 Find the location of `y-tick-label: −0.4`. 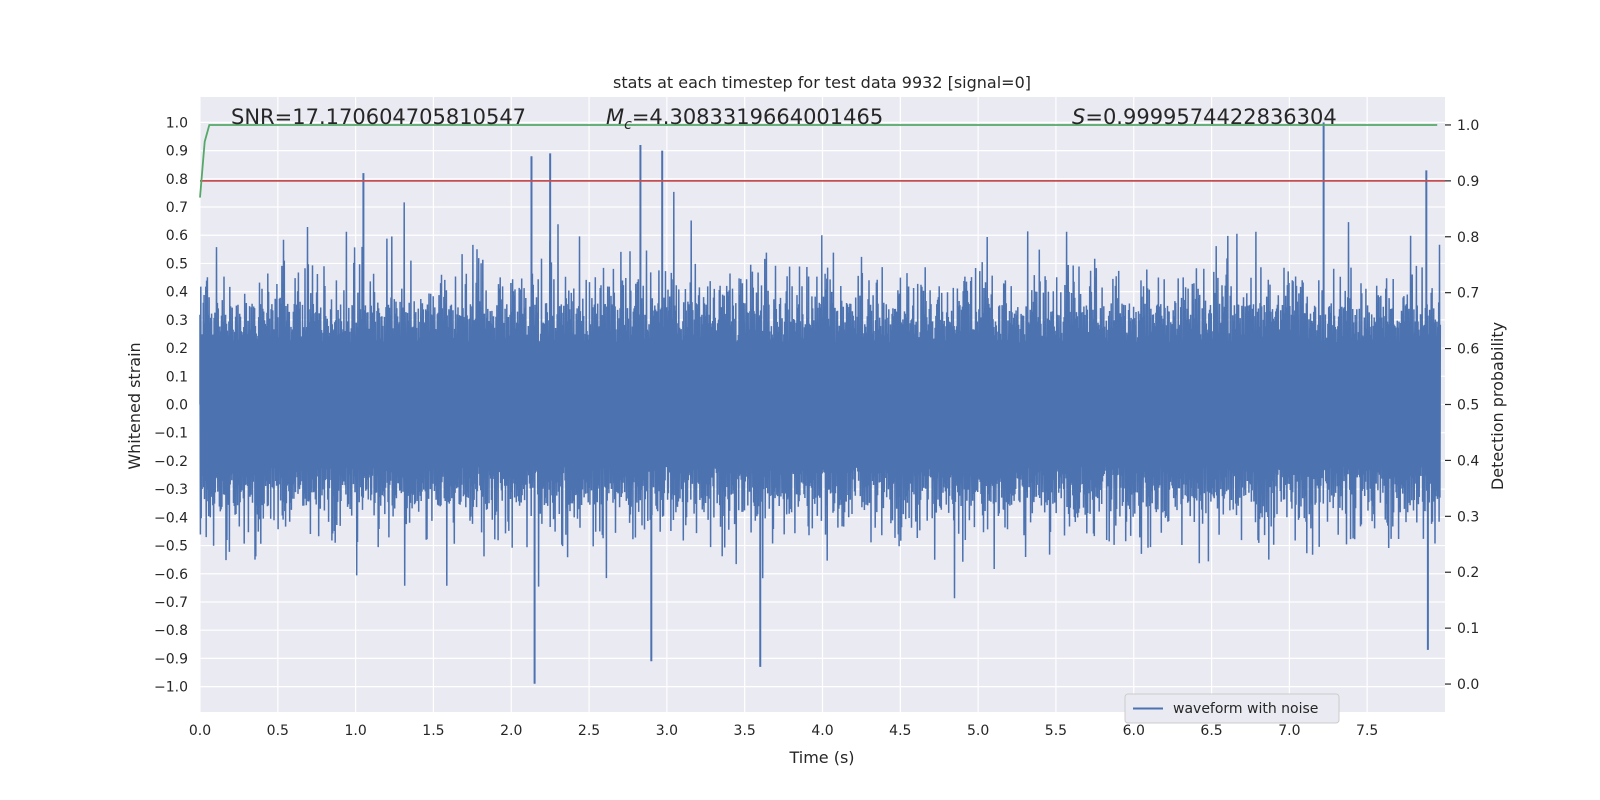

y-tick-label: −0.4 is located at coordinates (171, 518).